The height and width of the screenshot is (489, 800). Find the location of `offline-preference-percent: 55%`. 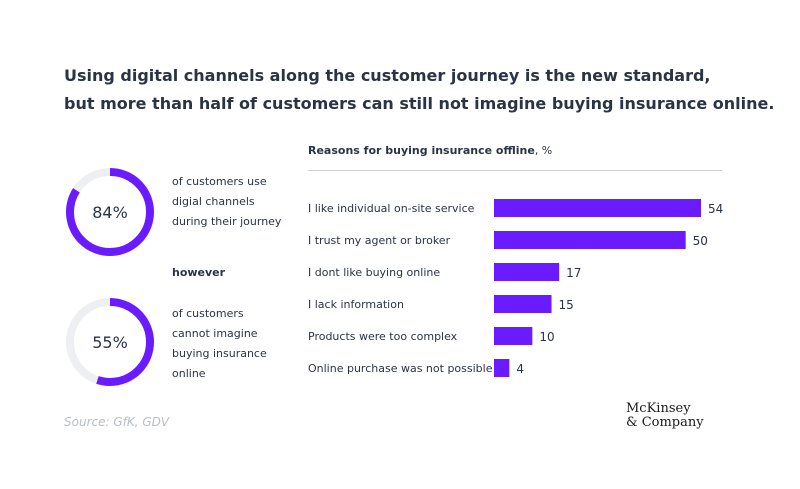

offline-preference-percent: 55% is located at coordinates (110, 342).